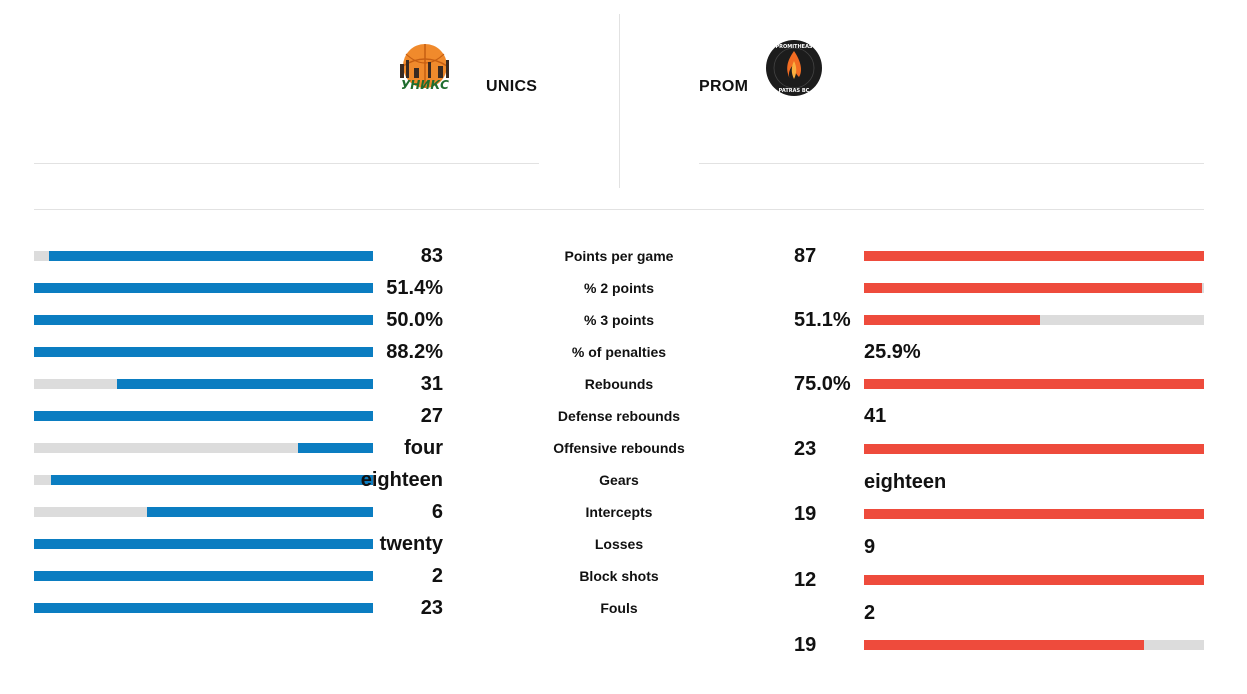 The width and height of the screenshot is (1247, 694). Describe the element at coordinates (414, 352) in the screenshot. I see `home-stat-value: 88.2%` at that location.